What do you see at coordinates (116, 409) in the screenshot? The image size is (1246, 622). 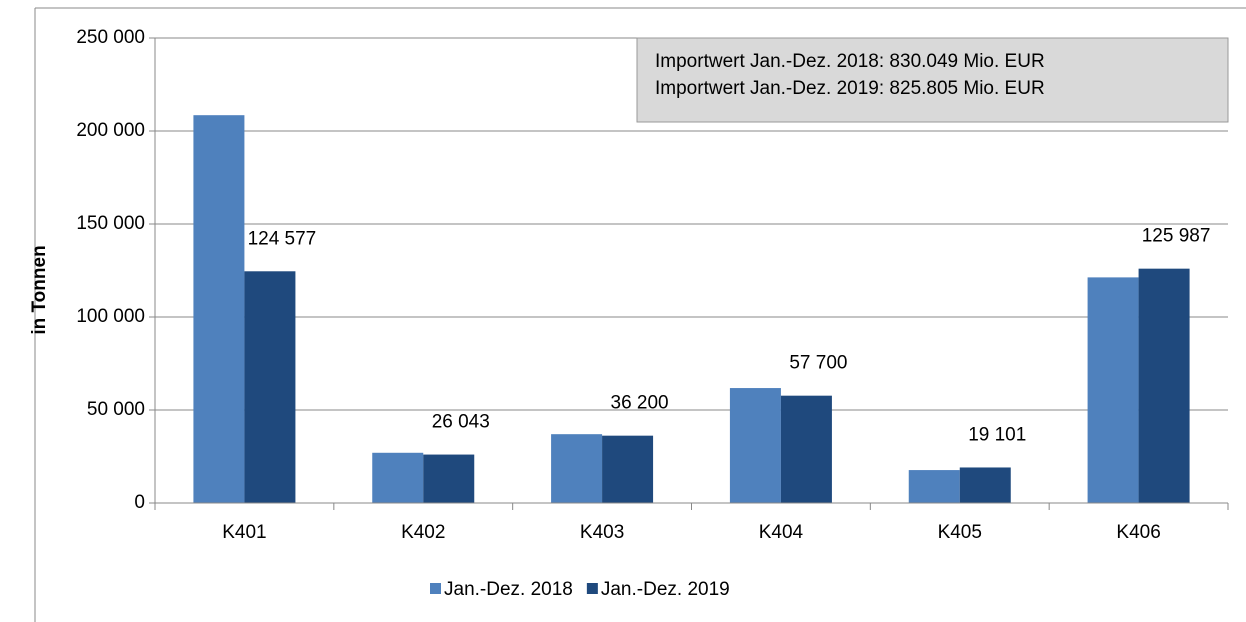 I see `y-tick-label: 50 000` at bounding box center [116, 409].